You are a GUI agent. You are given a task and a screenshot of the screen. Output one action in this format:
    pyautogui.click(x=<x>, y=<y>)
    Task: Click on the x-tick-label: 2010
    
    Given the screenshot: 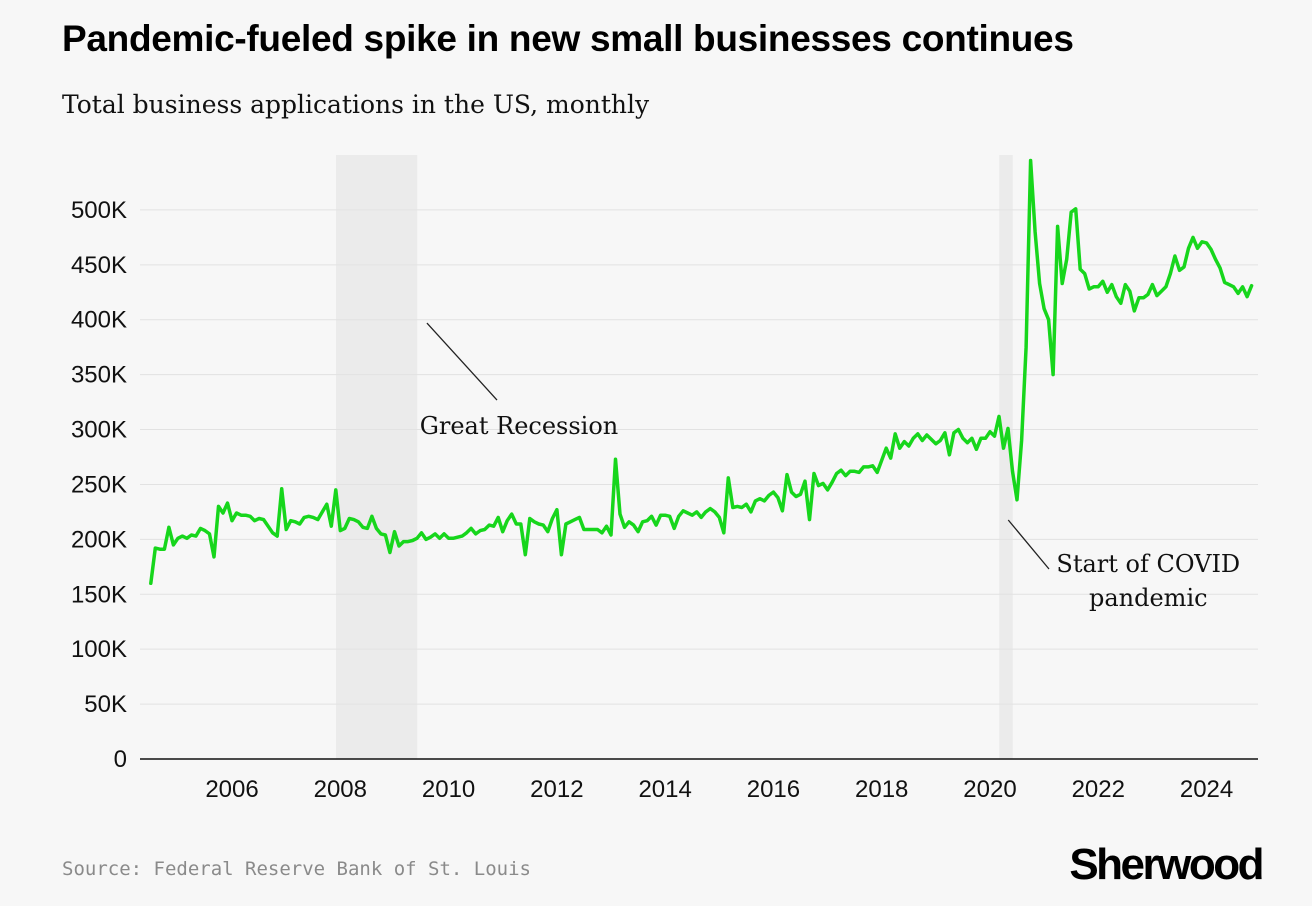 What is the action you would take?
    pyautogui.click(x=448, y=789)
    